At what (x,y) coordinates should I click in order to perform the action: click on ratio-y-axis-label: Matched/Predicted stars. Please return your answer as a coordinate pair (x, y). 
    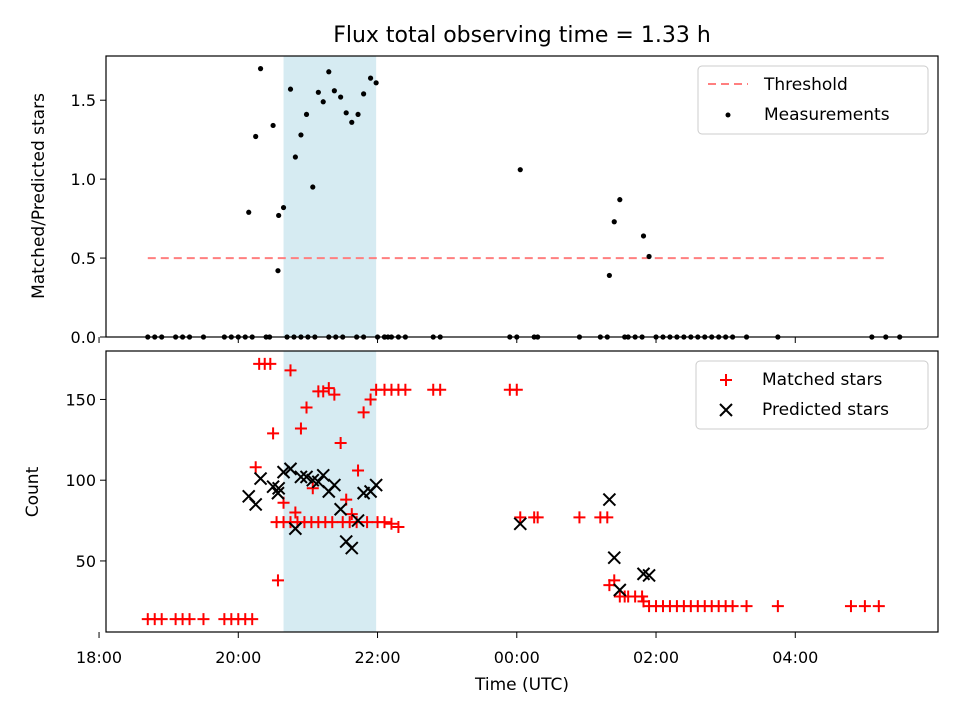
    Looking at the image, I should click on (39, 196).